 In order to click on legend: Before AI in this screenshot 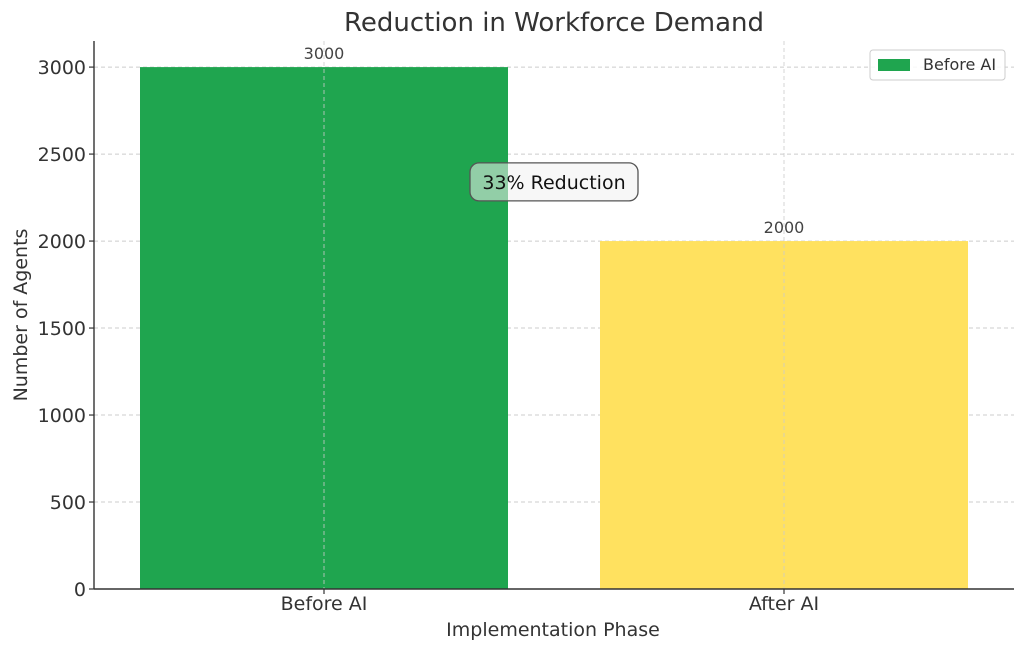, I will do `click(937, 65)`.